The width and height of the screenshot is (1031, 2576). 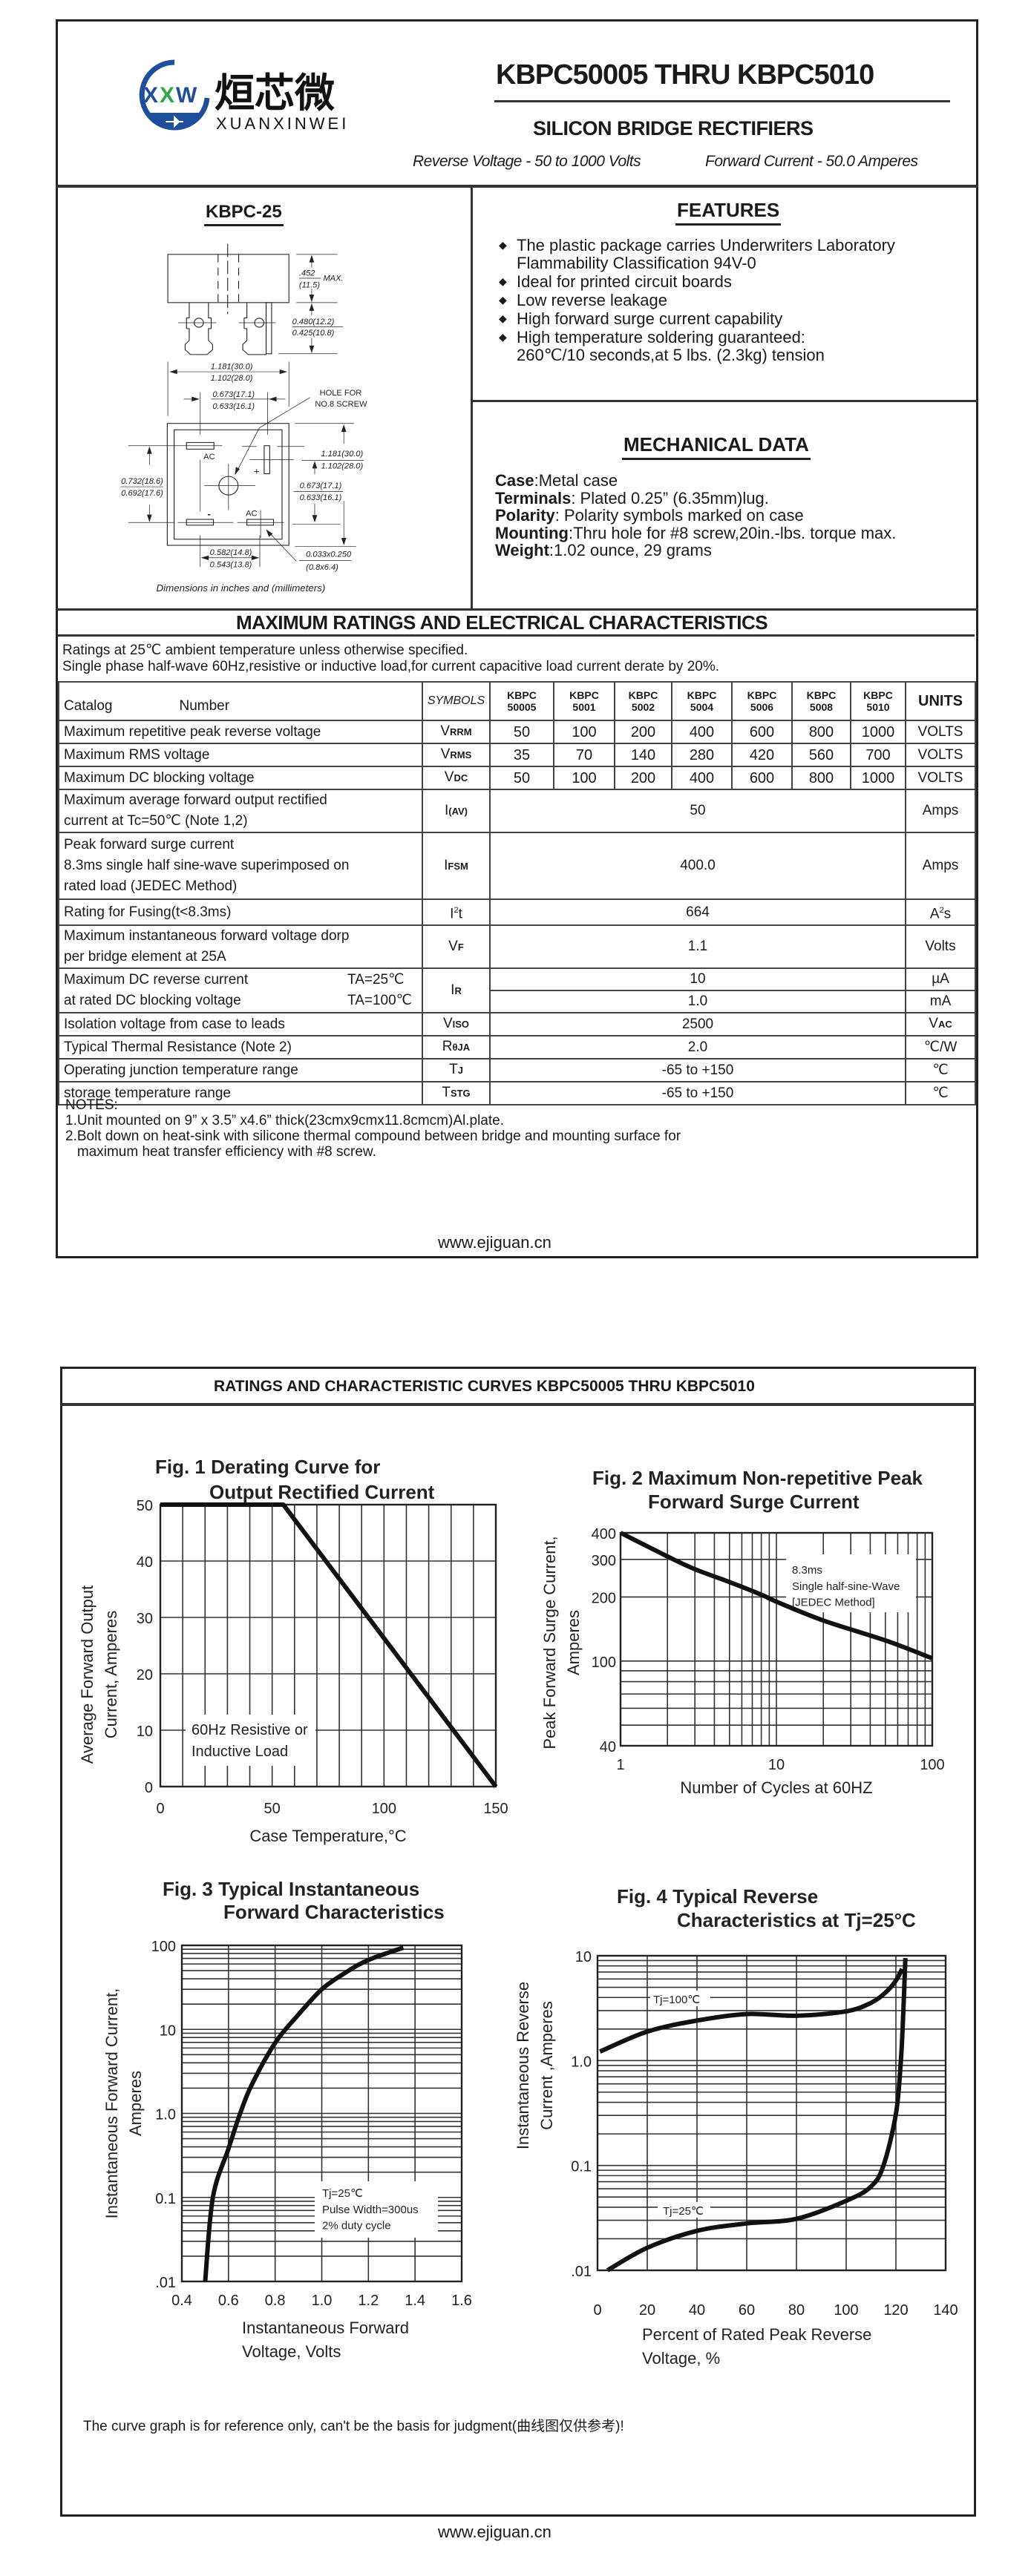 What do you see at coordinates (208, 513) in the screenshot?
I see `label-minus: -` at bounding box center [208, 513].